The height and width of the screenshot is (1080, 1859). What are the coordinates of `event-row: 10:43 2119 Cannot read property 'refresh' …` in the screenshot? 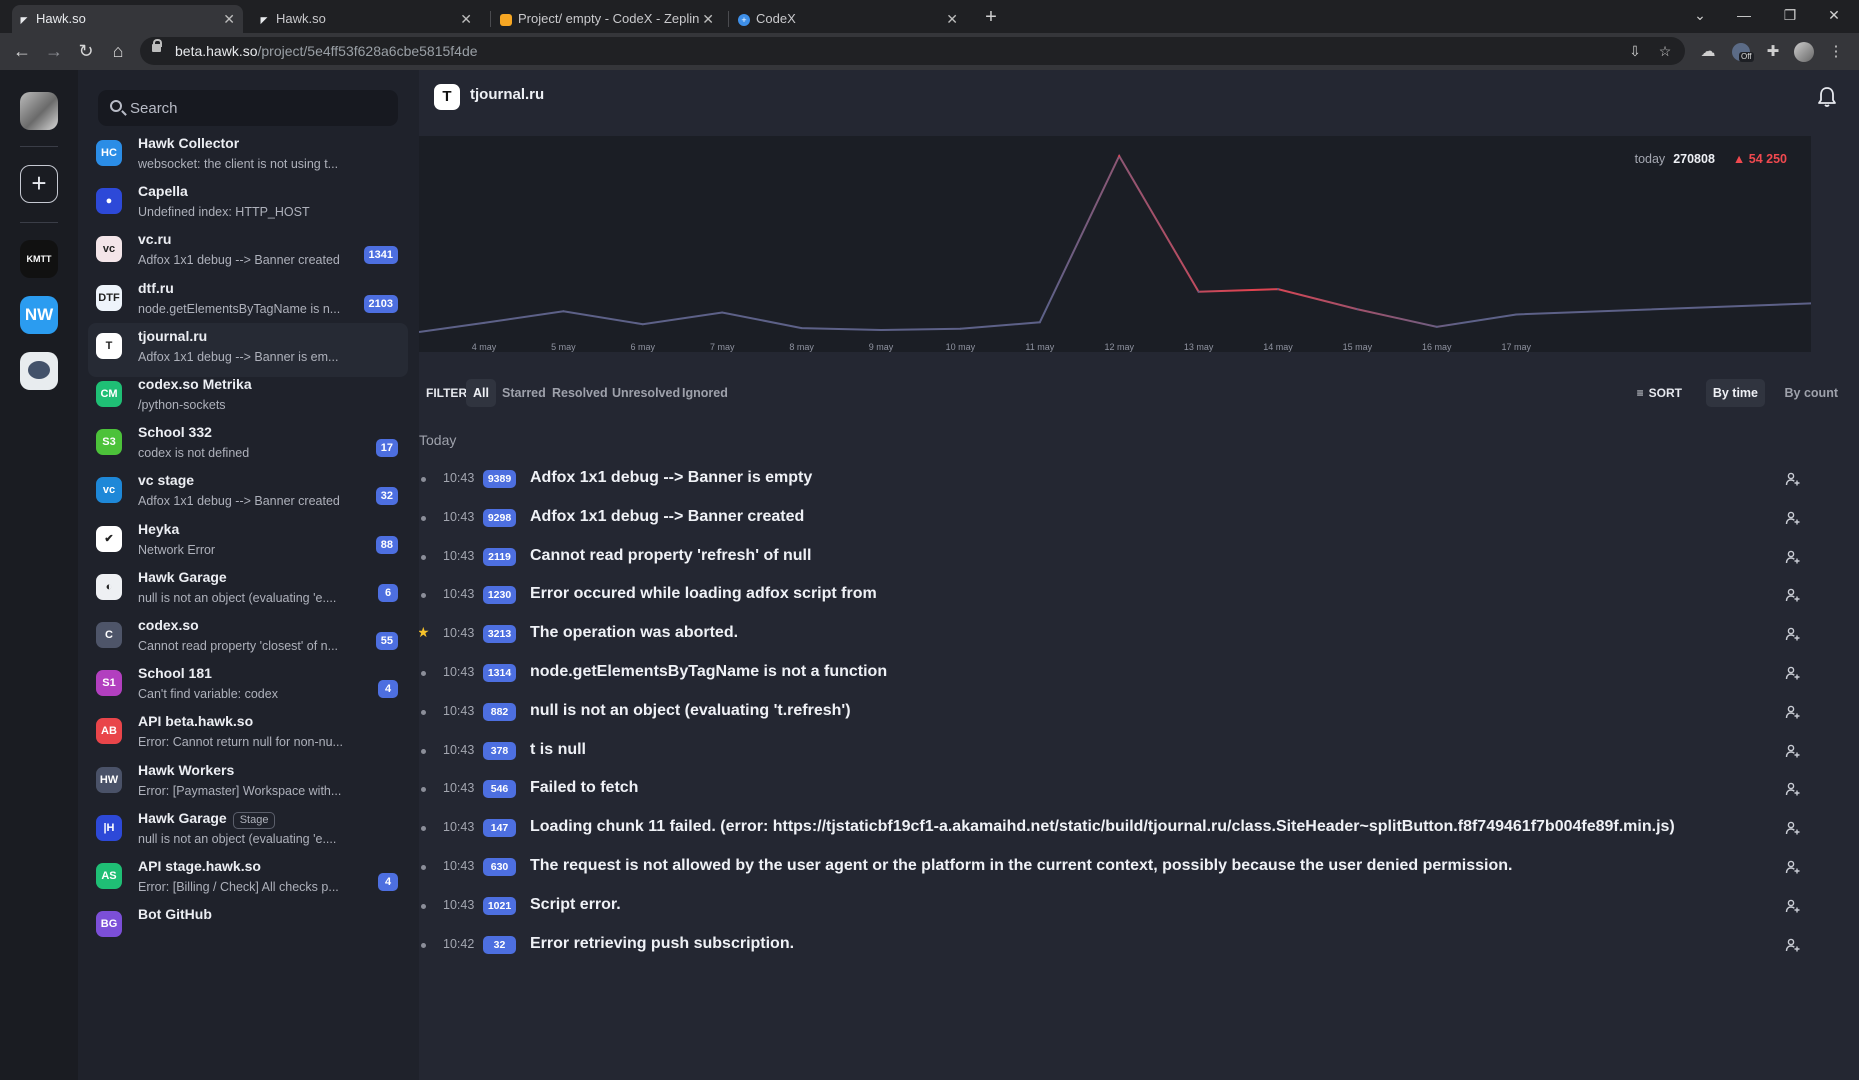 It's located at (1115, 557).